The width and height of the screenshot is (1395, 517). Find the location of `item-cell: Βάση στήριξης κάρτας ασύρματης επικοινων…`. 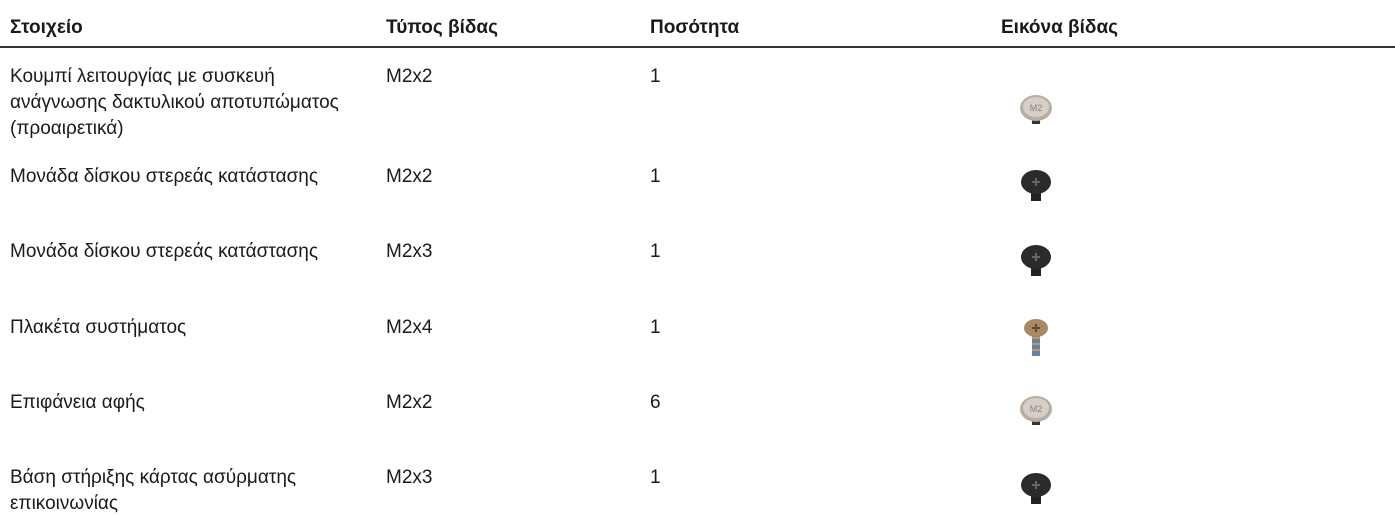

item-cell: Βάση στήριξης κάρτας ασύρματης επικοινων… is located at coordinates (153, 490).